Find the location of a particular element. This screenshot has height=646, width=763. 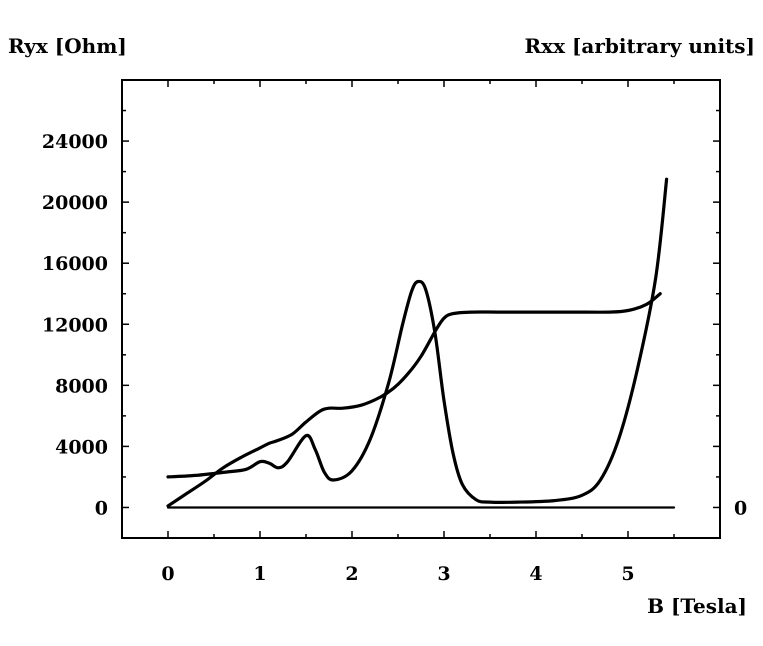

x-tick-label: 2 is located at coordinates (351, 574).